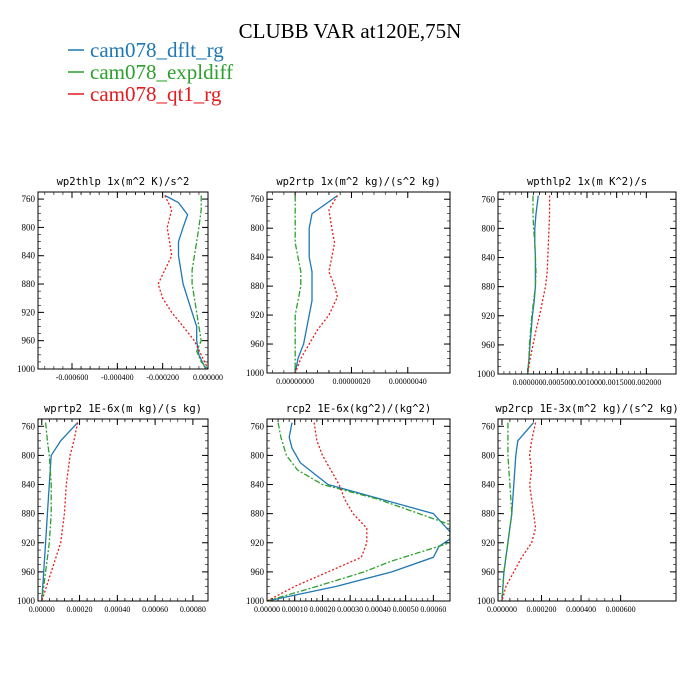 This screenshot has width=700, height=700. What do you see at coordinates (406, 609) in the screenshot?
I see `x-tick-label: 0.00050` at bounding box center [406, 609].